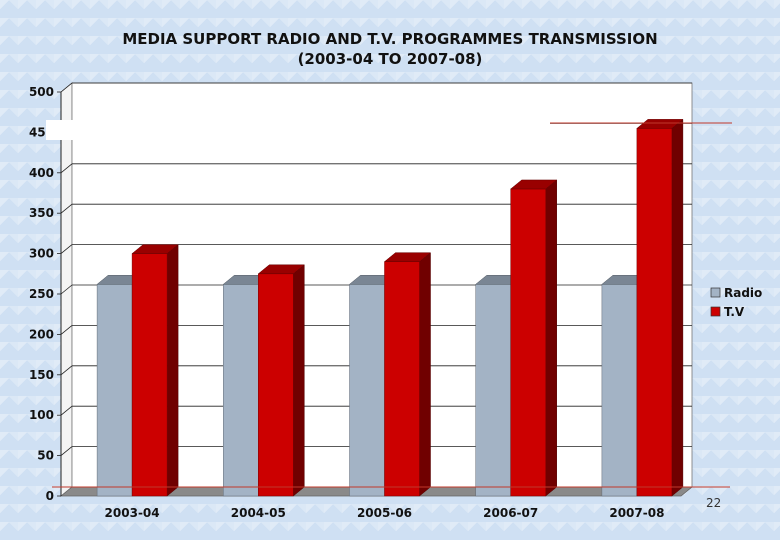 The width and height of the screenshot is (780, 540). Describe the element at coordinates (715, 292) in the screenshot. I see `legend-swatch-Radio` at that location.